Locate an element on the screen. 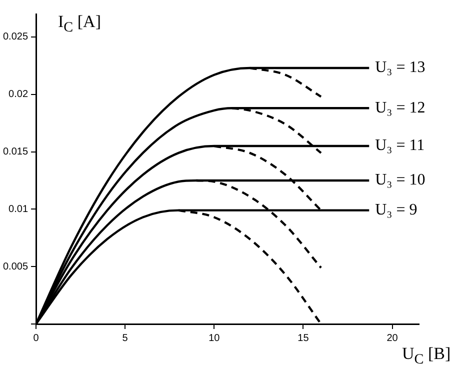  series-label: U₃ = 9 is located at coordinates (396, 210).